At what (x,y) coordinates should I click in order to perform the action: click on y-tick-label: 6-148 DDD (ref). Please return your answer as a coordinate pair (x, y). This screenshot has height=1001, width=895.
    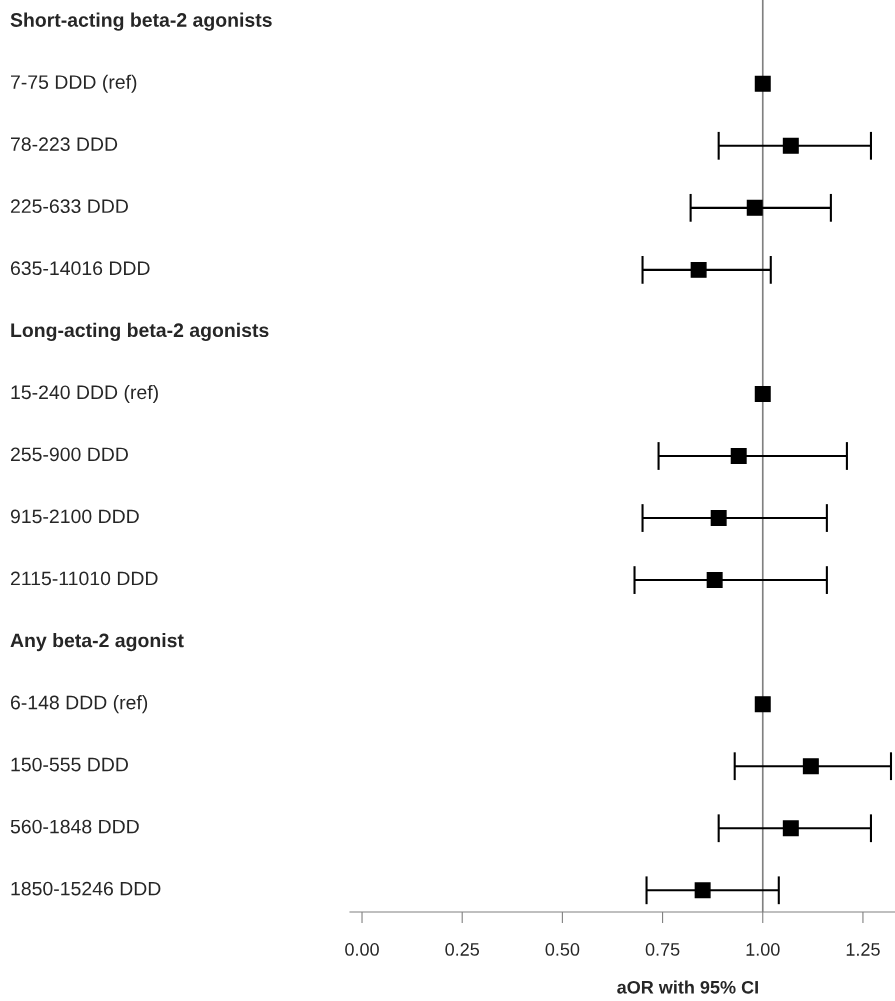
    Looking at the image, I should click on (79, 704).